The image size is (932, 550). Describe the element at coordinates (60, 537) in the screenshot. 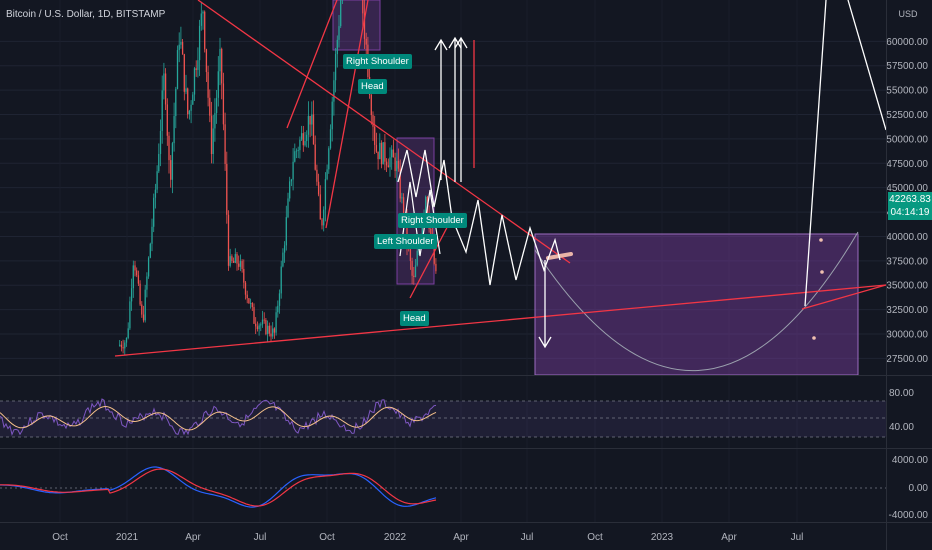

I see `time-tick-label: Oct` at that location.